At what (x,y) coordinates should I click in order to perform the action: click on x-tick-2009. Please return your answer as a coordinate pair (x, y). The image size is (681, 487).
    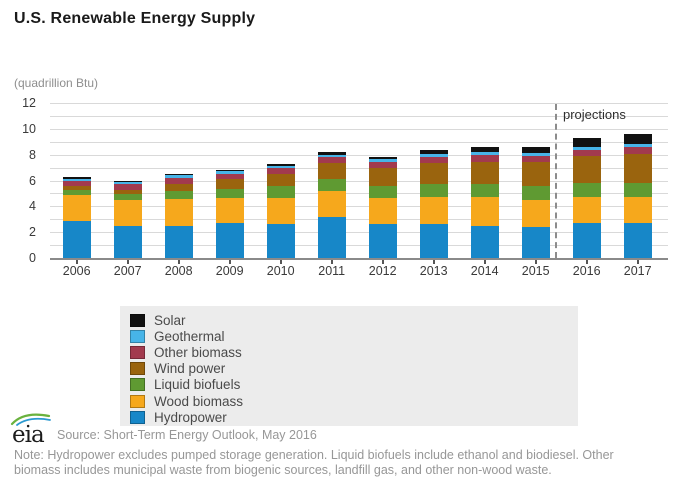
    Looking at the image, I should click on (229, 262).